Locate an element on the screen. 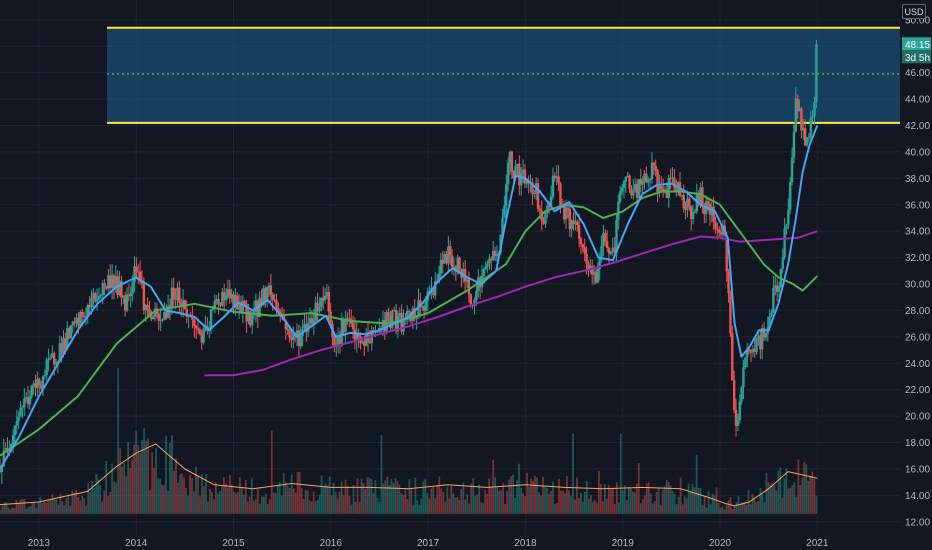 The height and width of the screenshot is (550, 932). y-tick-label: 36.00 is located at coordinates (917, 205).